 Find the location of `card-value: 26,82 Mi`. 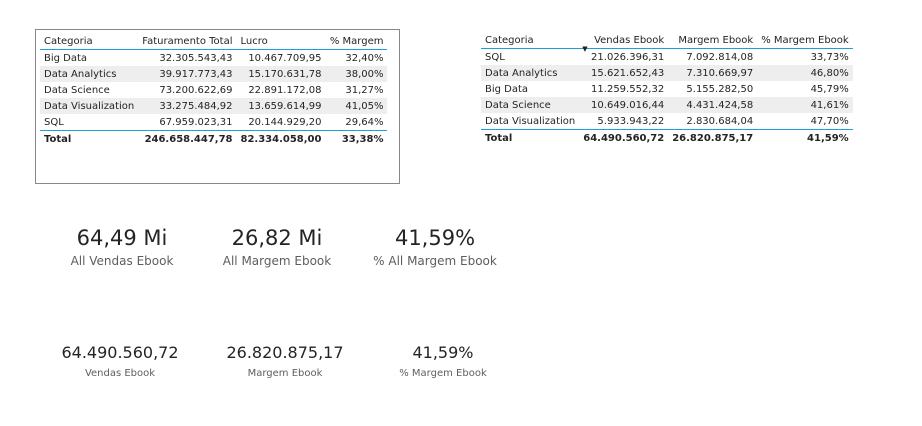

card-value: 26,82 Mi is located at coordinates (277, 238).